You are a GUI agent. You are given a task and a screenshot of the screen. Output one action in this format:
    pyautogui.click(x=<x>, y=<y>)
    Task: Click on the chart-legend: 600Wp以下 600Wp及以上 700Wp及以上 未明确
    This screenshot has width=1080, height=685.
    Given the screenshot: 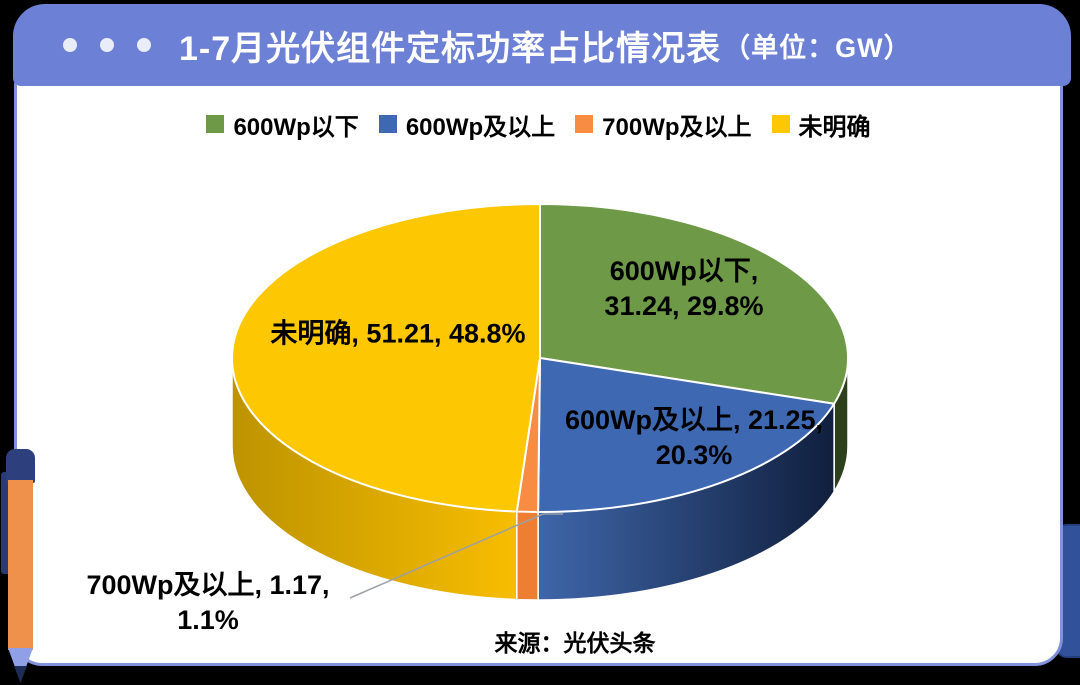 What is the action you would take?
    pyautogui.click(x=538, y=124)
    